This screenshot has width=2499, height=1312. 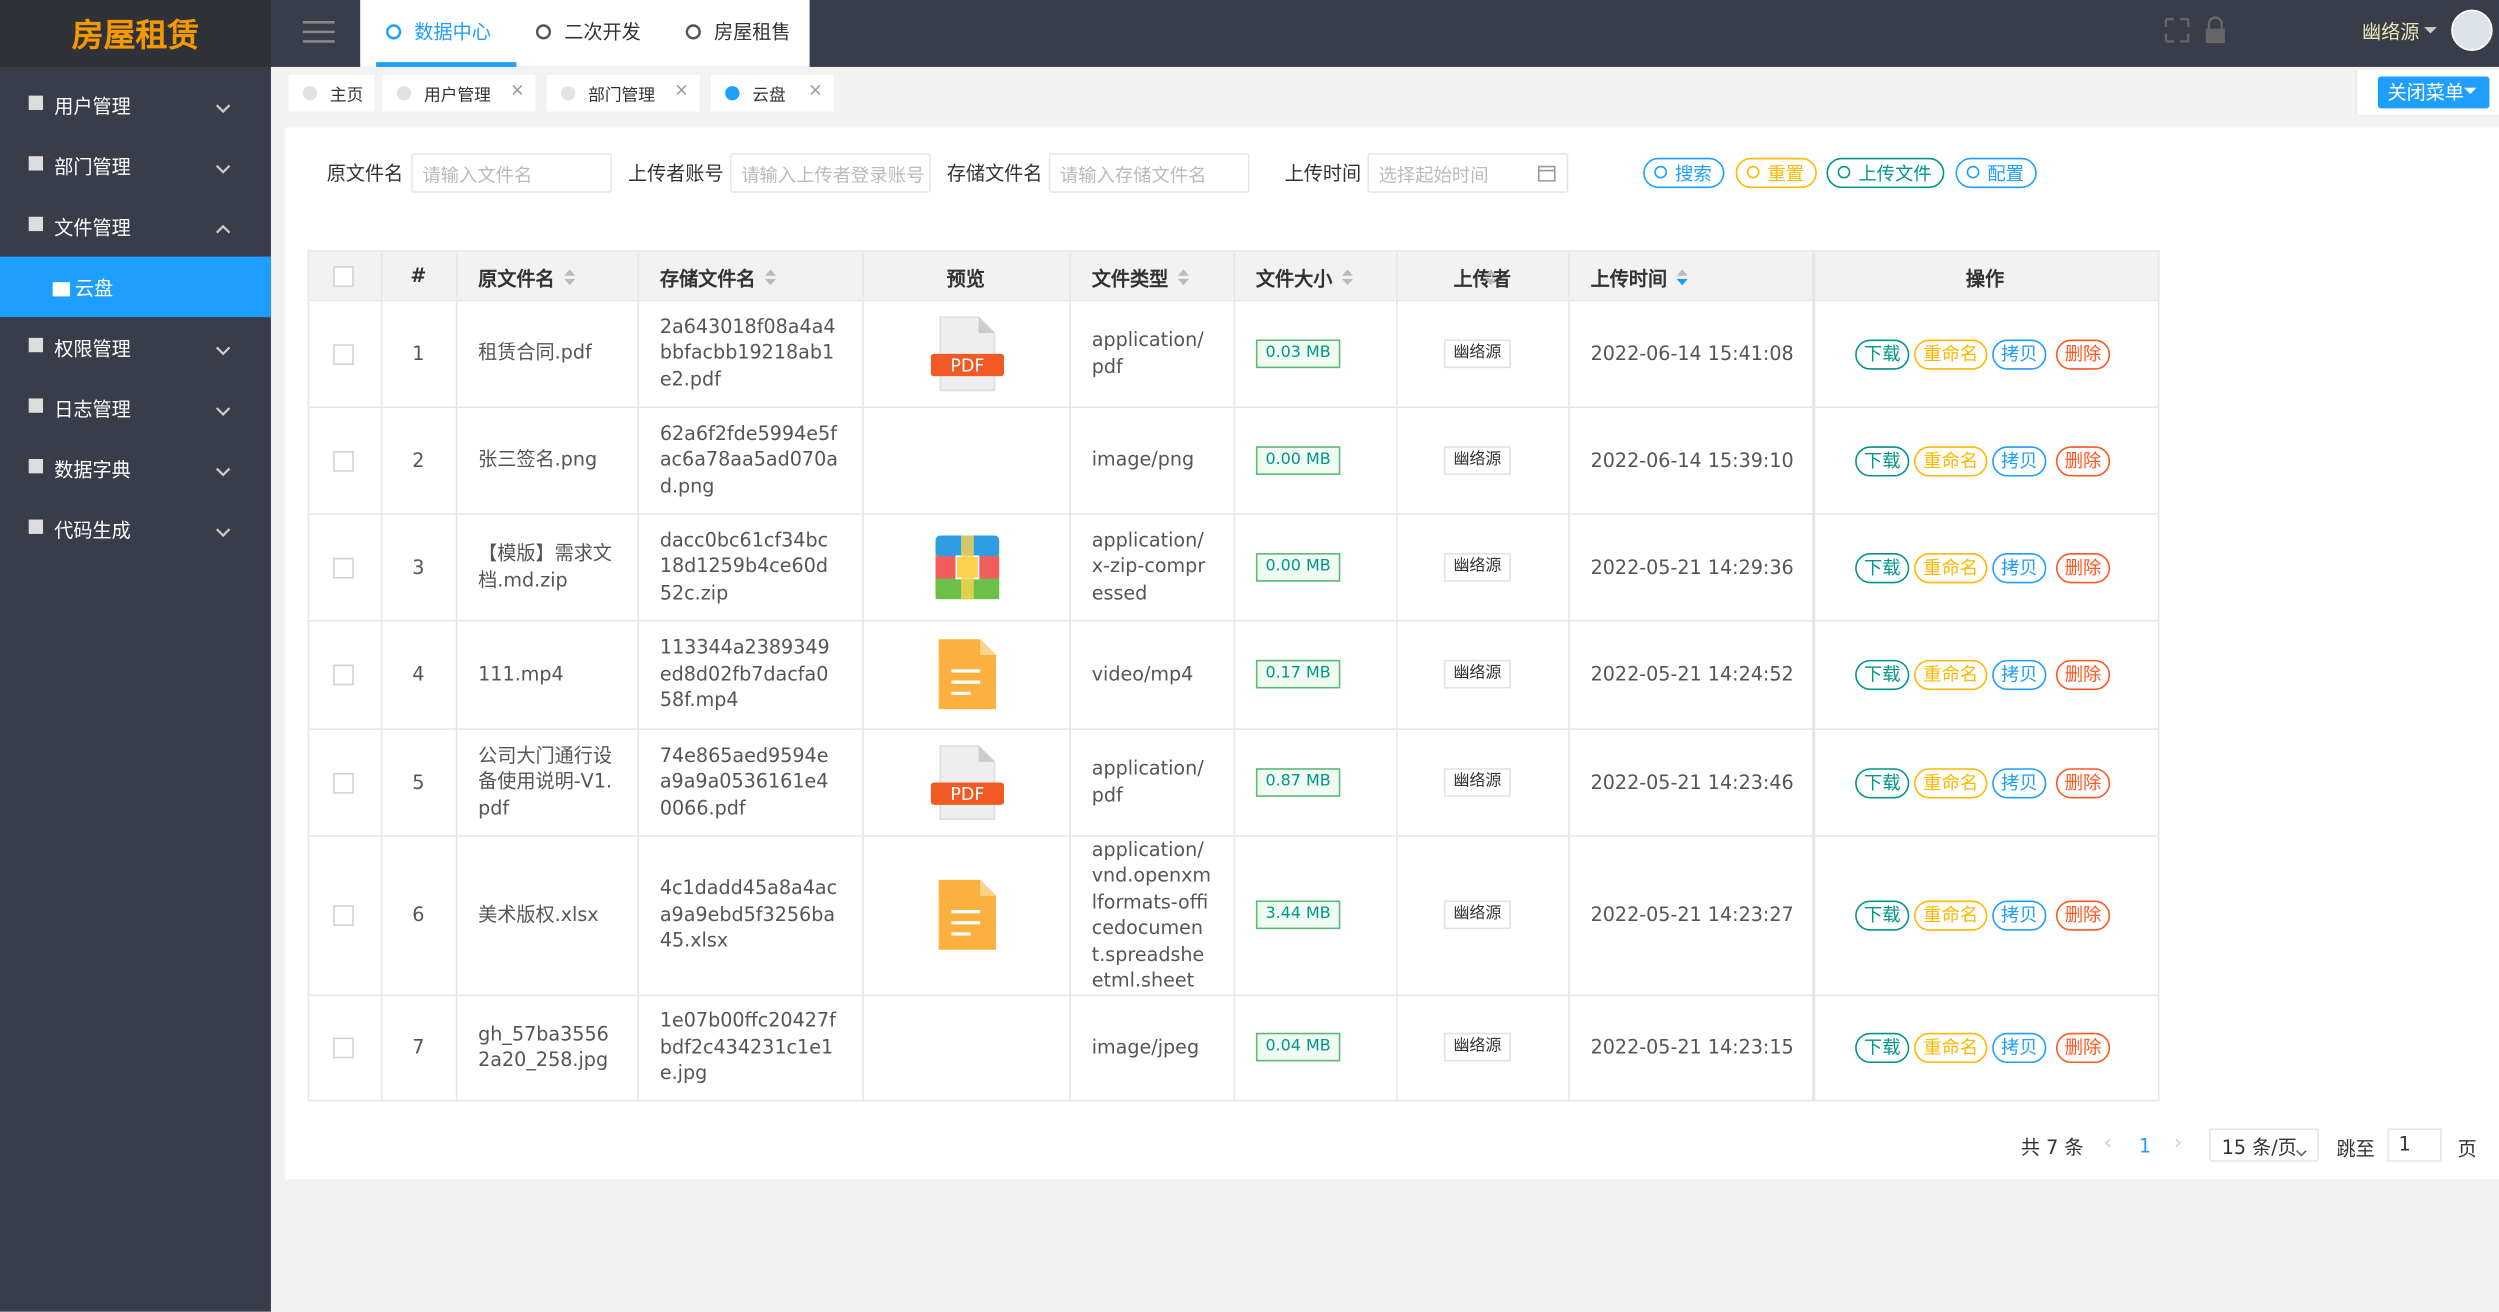 What do you see at coordinates (752, 32) in the screenshot?
I see `top-tab-label: 房屋租售` at bounding box center [752, 32].